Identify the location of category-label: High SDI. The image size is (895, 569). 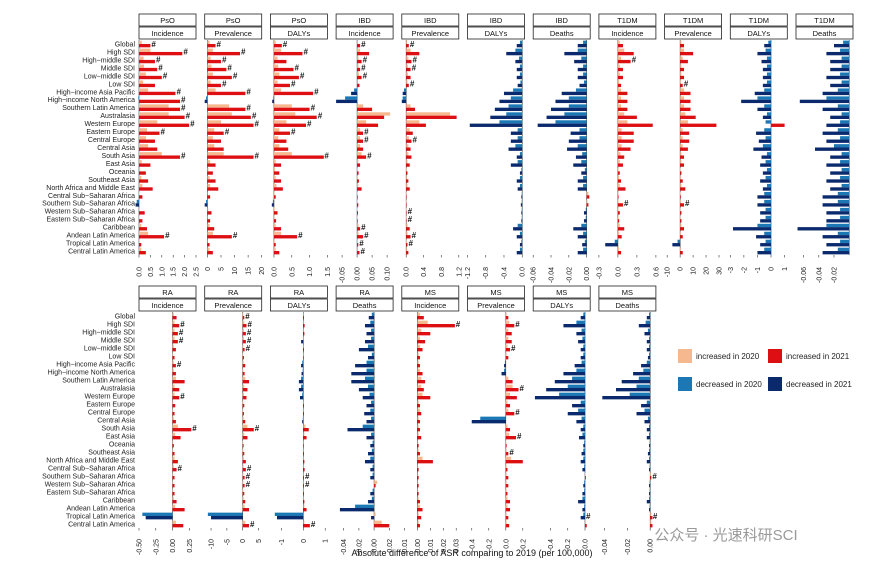
(121, 52).